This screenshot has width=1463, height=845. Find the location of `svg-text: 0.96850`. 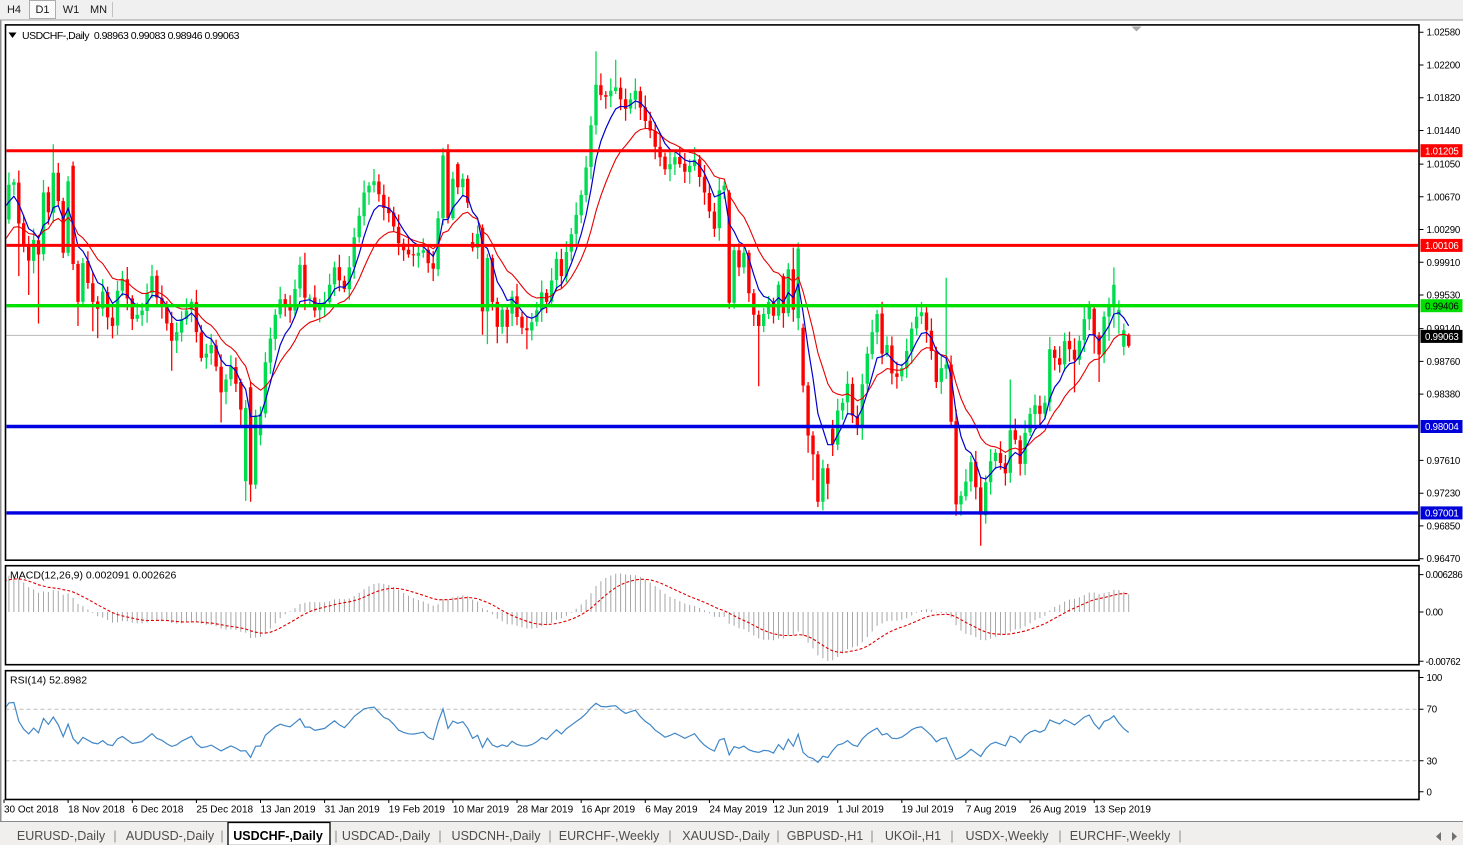

svg-text: 0.96850 is located at coordinates (1444, 526).